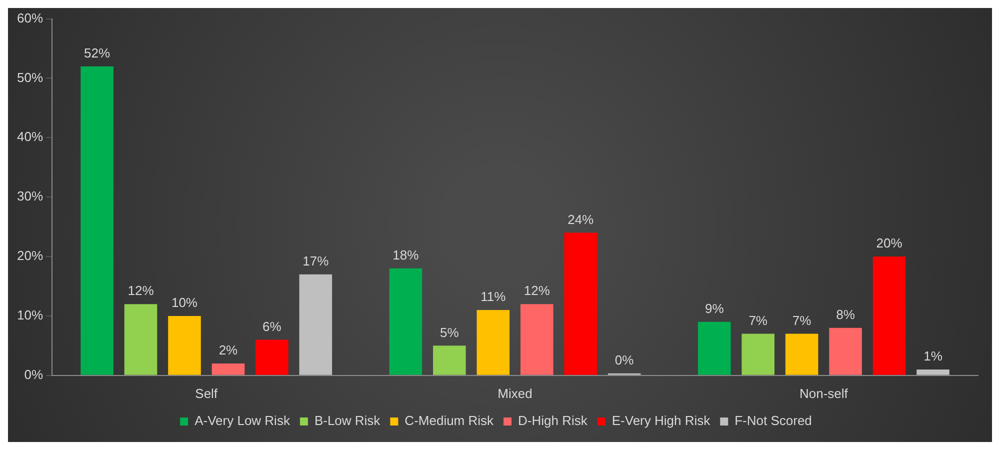 This screenshot has height=450, width=1000. Describe the element at coordinates (30, 136) in the screenshot. I see `y-tick-label: 40%` at that location.